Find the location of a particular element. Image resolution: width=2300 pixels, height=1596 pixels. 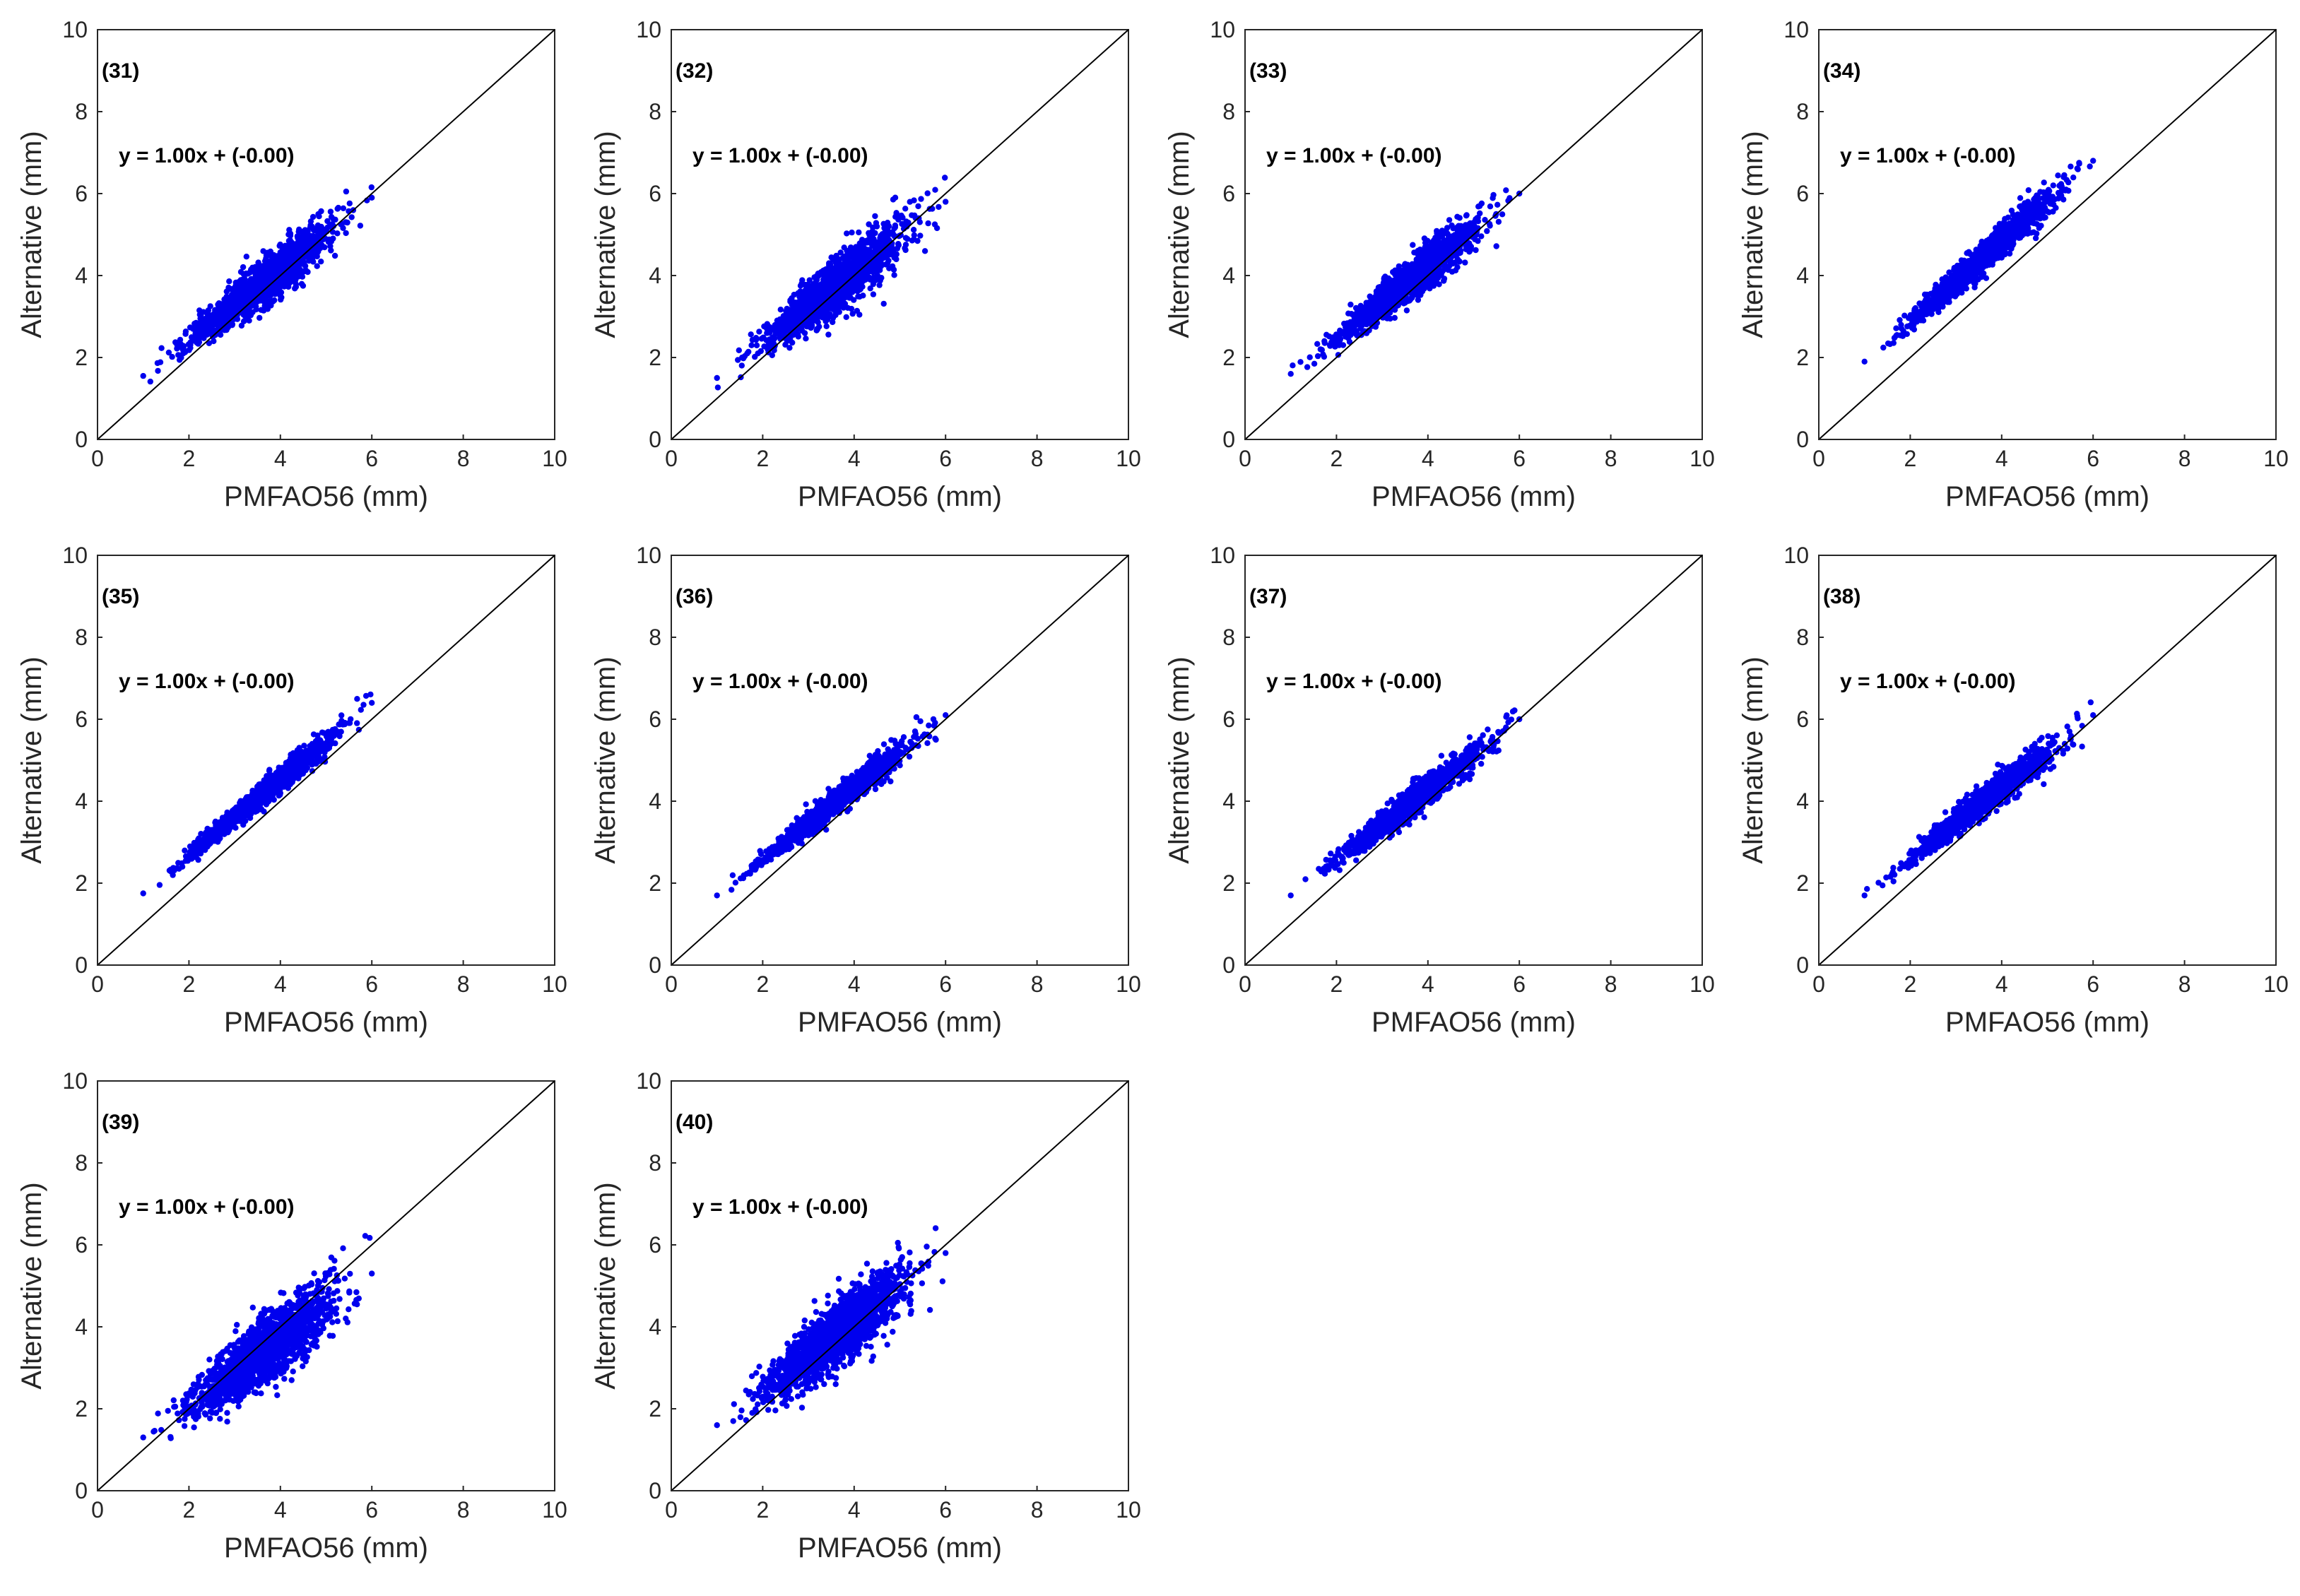

x-tick-label: 8 is located at coordinates (1037, 459).